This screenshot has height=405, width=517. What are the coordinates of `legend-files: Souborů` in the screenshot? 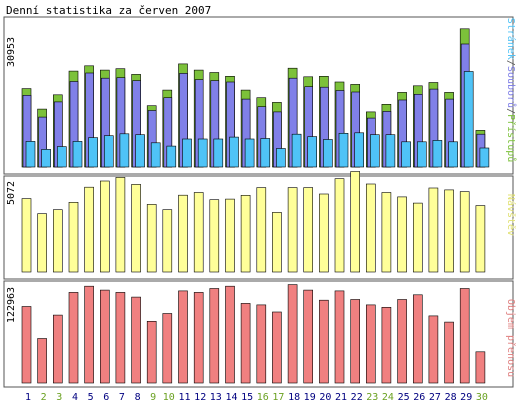 It's located at (511, 87).